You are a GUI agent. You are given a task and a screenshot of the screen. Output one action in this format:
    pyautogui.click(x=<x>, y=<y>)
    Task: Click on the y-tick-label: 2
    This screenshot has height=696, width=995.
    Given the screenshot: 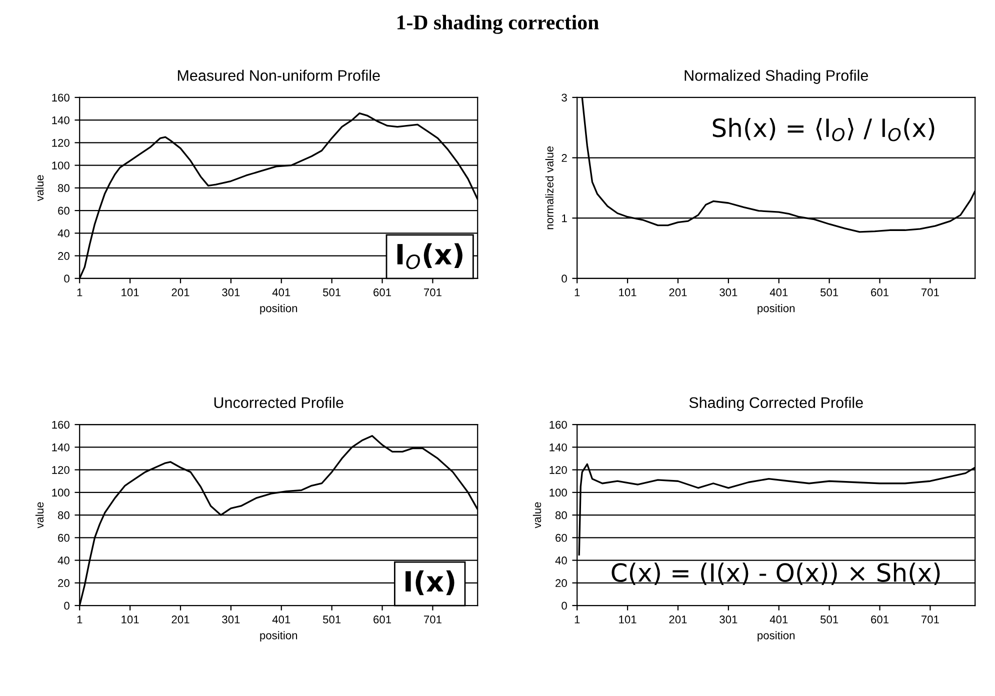 What is the action you would take?
    pyautogui.click(x=564, y=158)
    